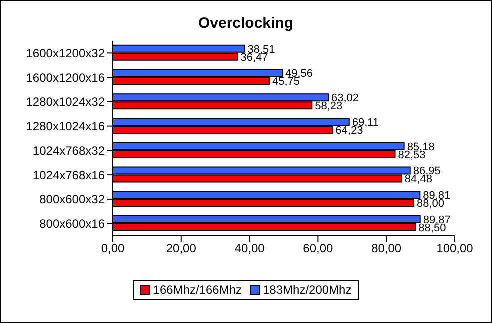 Image resolution: width=492 pixels, height=323 pixels. What do you see at coordinates (432, 228) in the screenshot?
I see `data-label: 88,50` at bounding box center [432, 228].